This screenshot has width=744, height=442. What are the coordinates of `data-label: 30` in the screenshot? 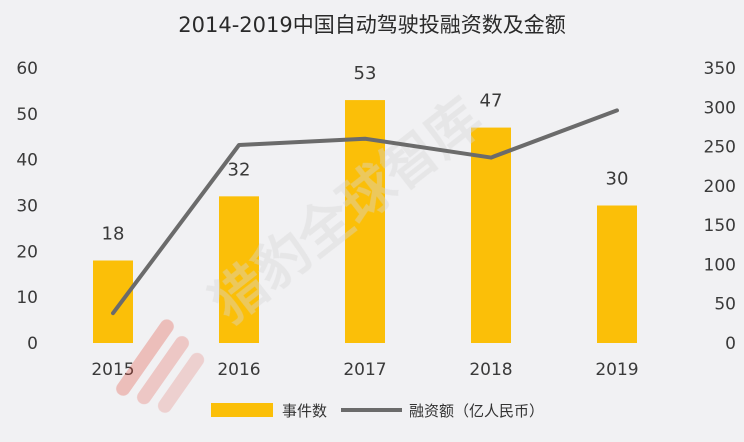 It's located at (617, 179).